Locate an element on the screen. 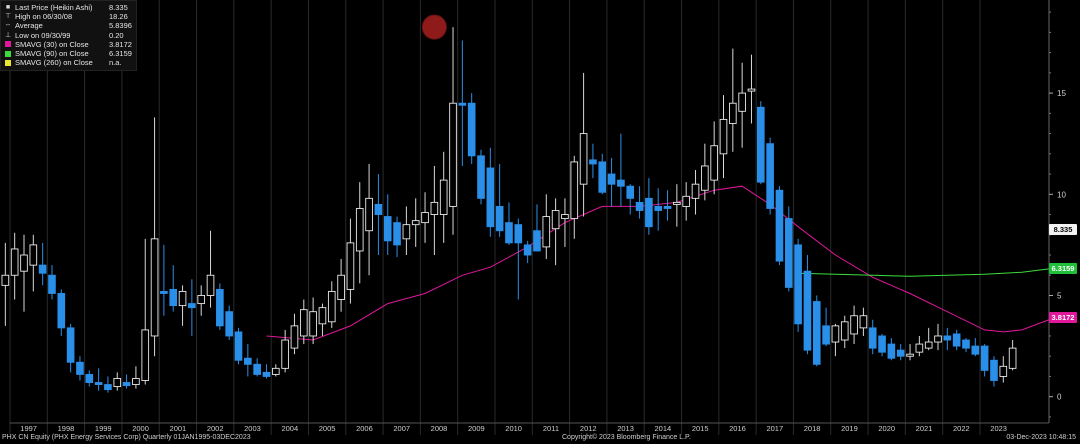 This screenshot has height=444, width=1080. x-tick-label: 2004 is located at coordinates (289, 428).